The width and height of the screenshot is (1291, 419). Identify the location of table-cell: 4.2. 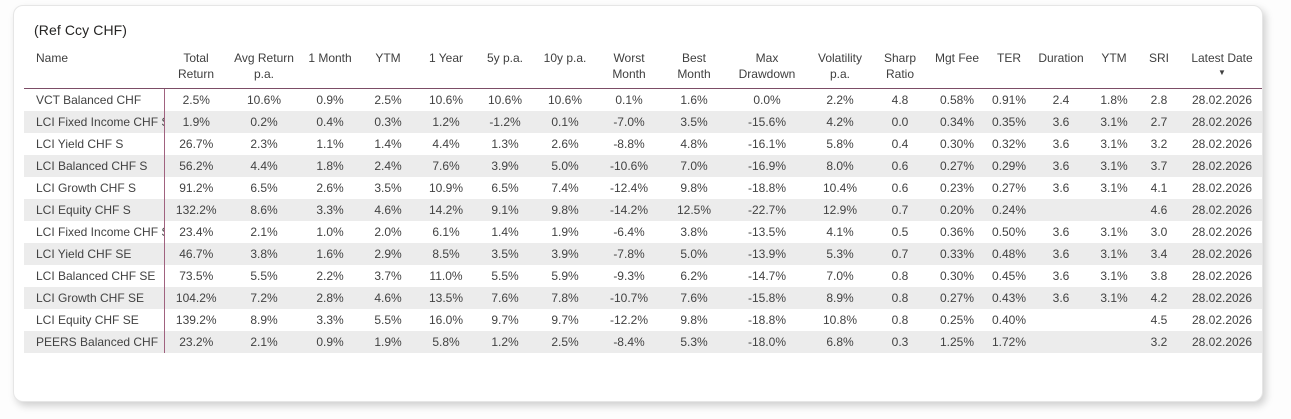
(1159, 297).